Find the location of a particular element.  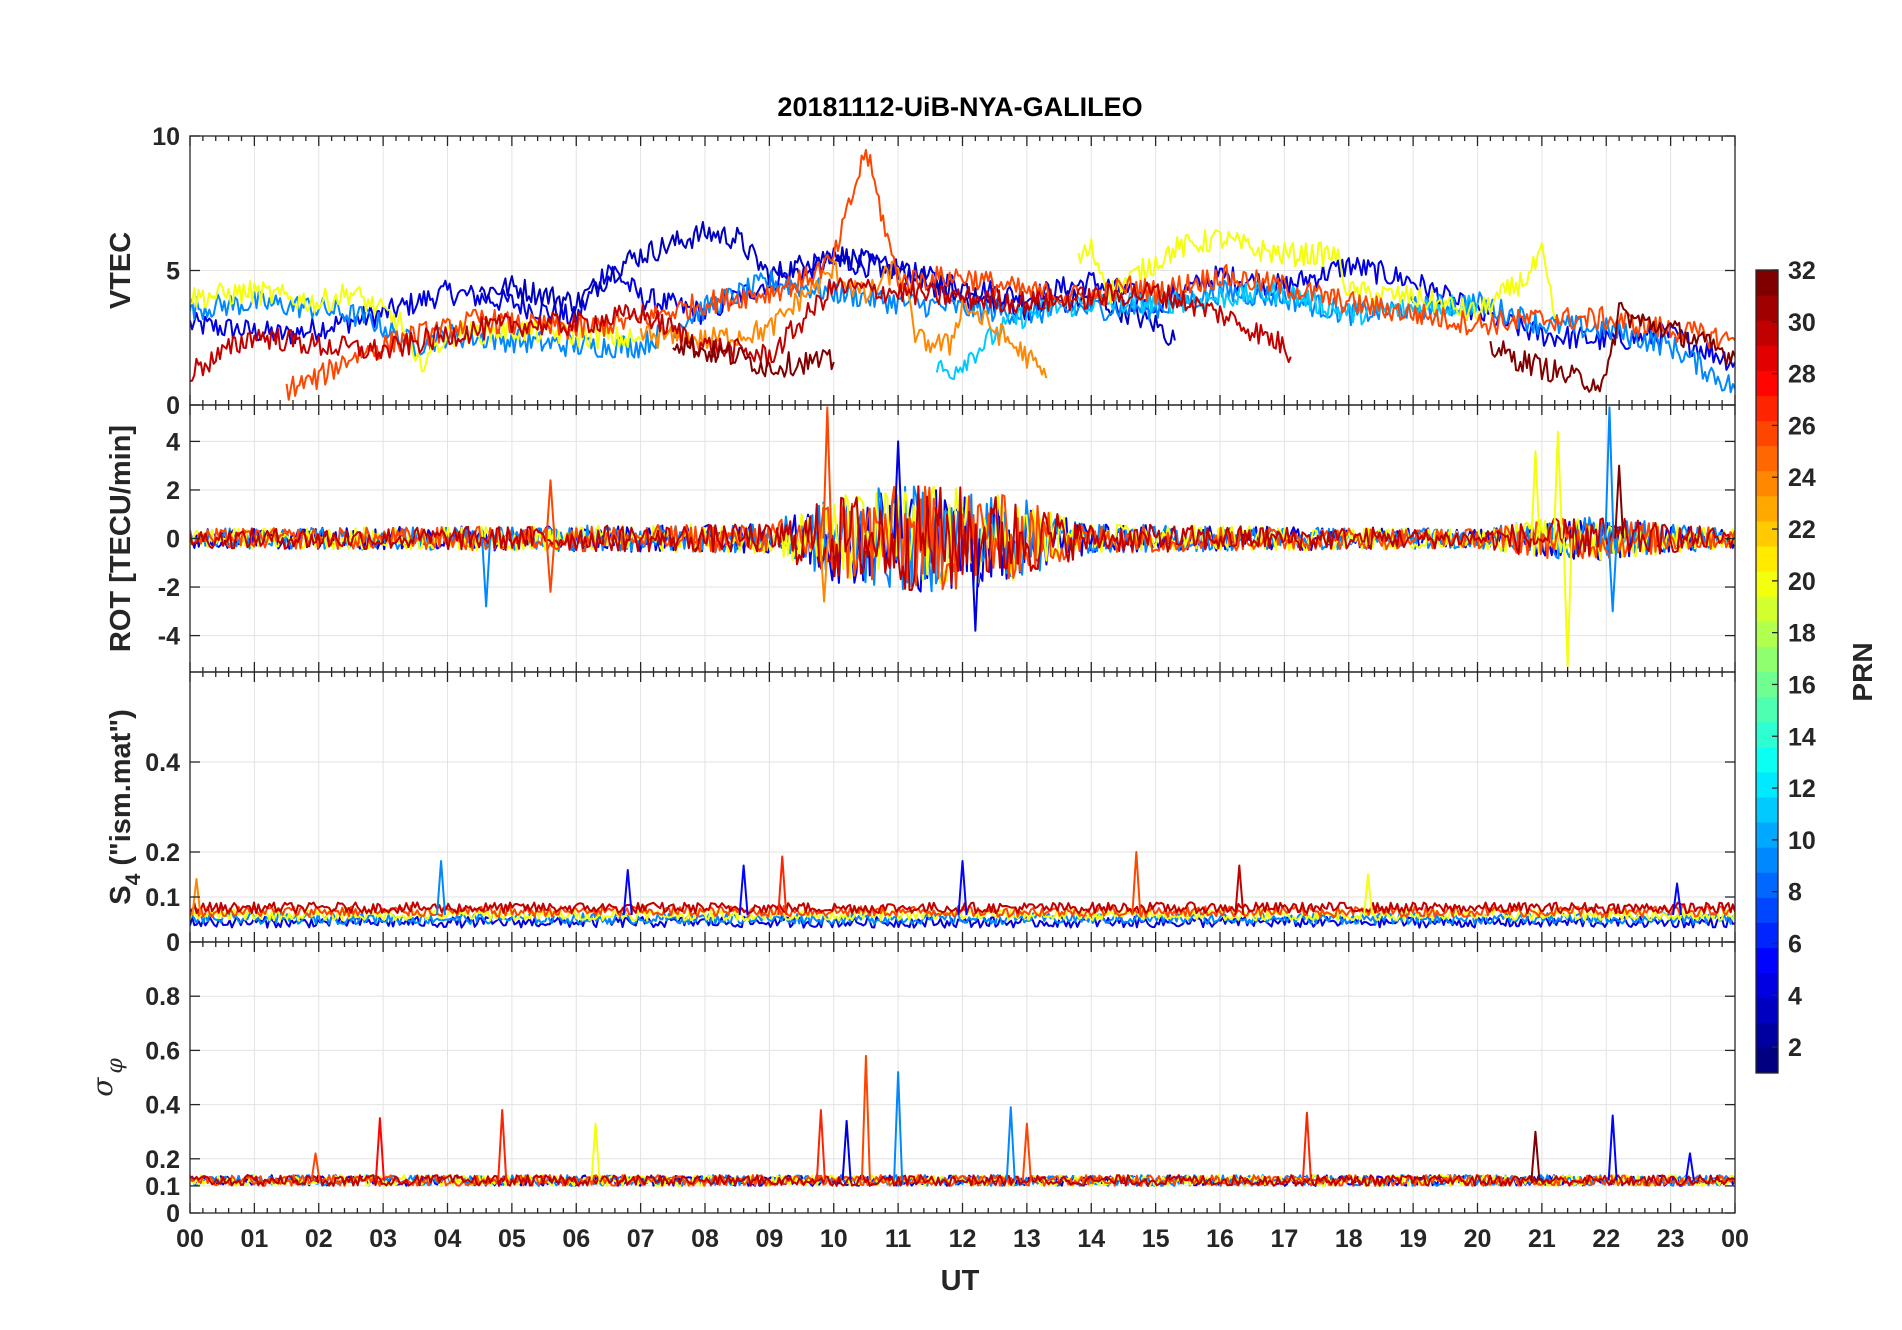

x-tick-label: 10 is located at coordinates (834, 1239).